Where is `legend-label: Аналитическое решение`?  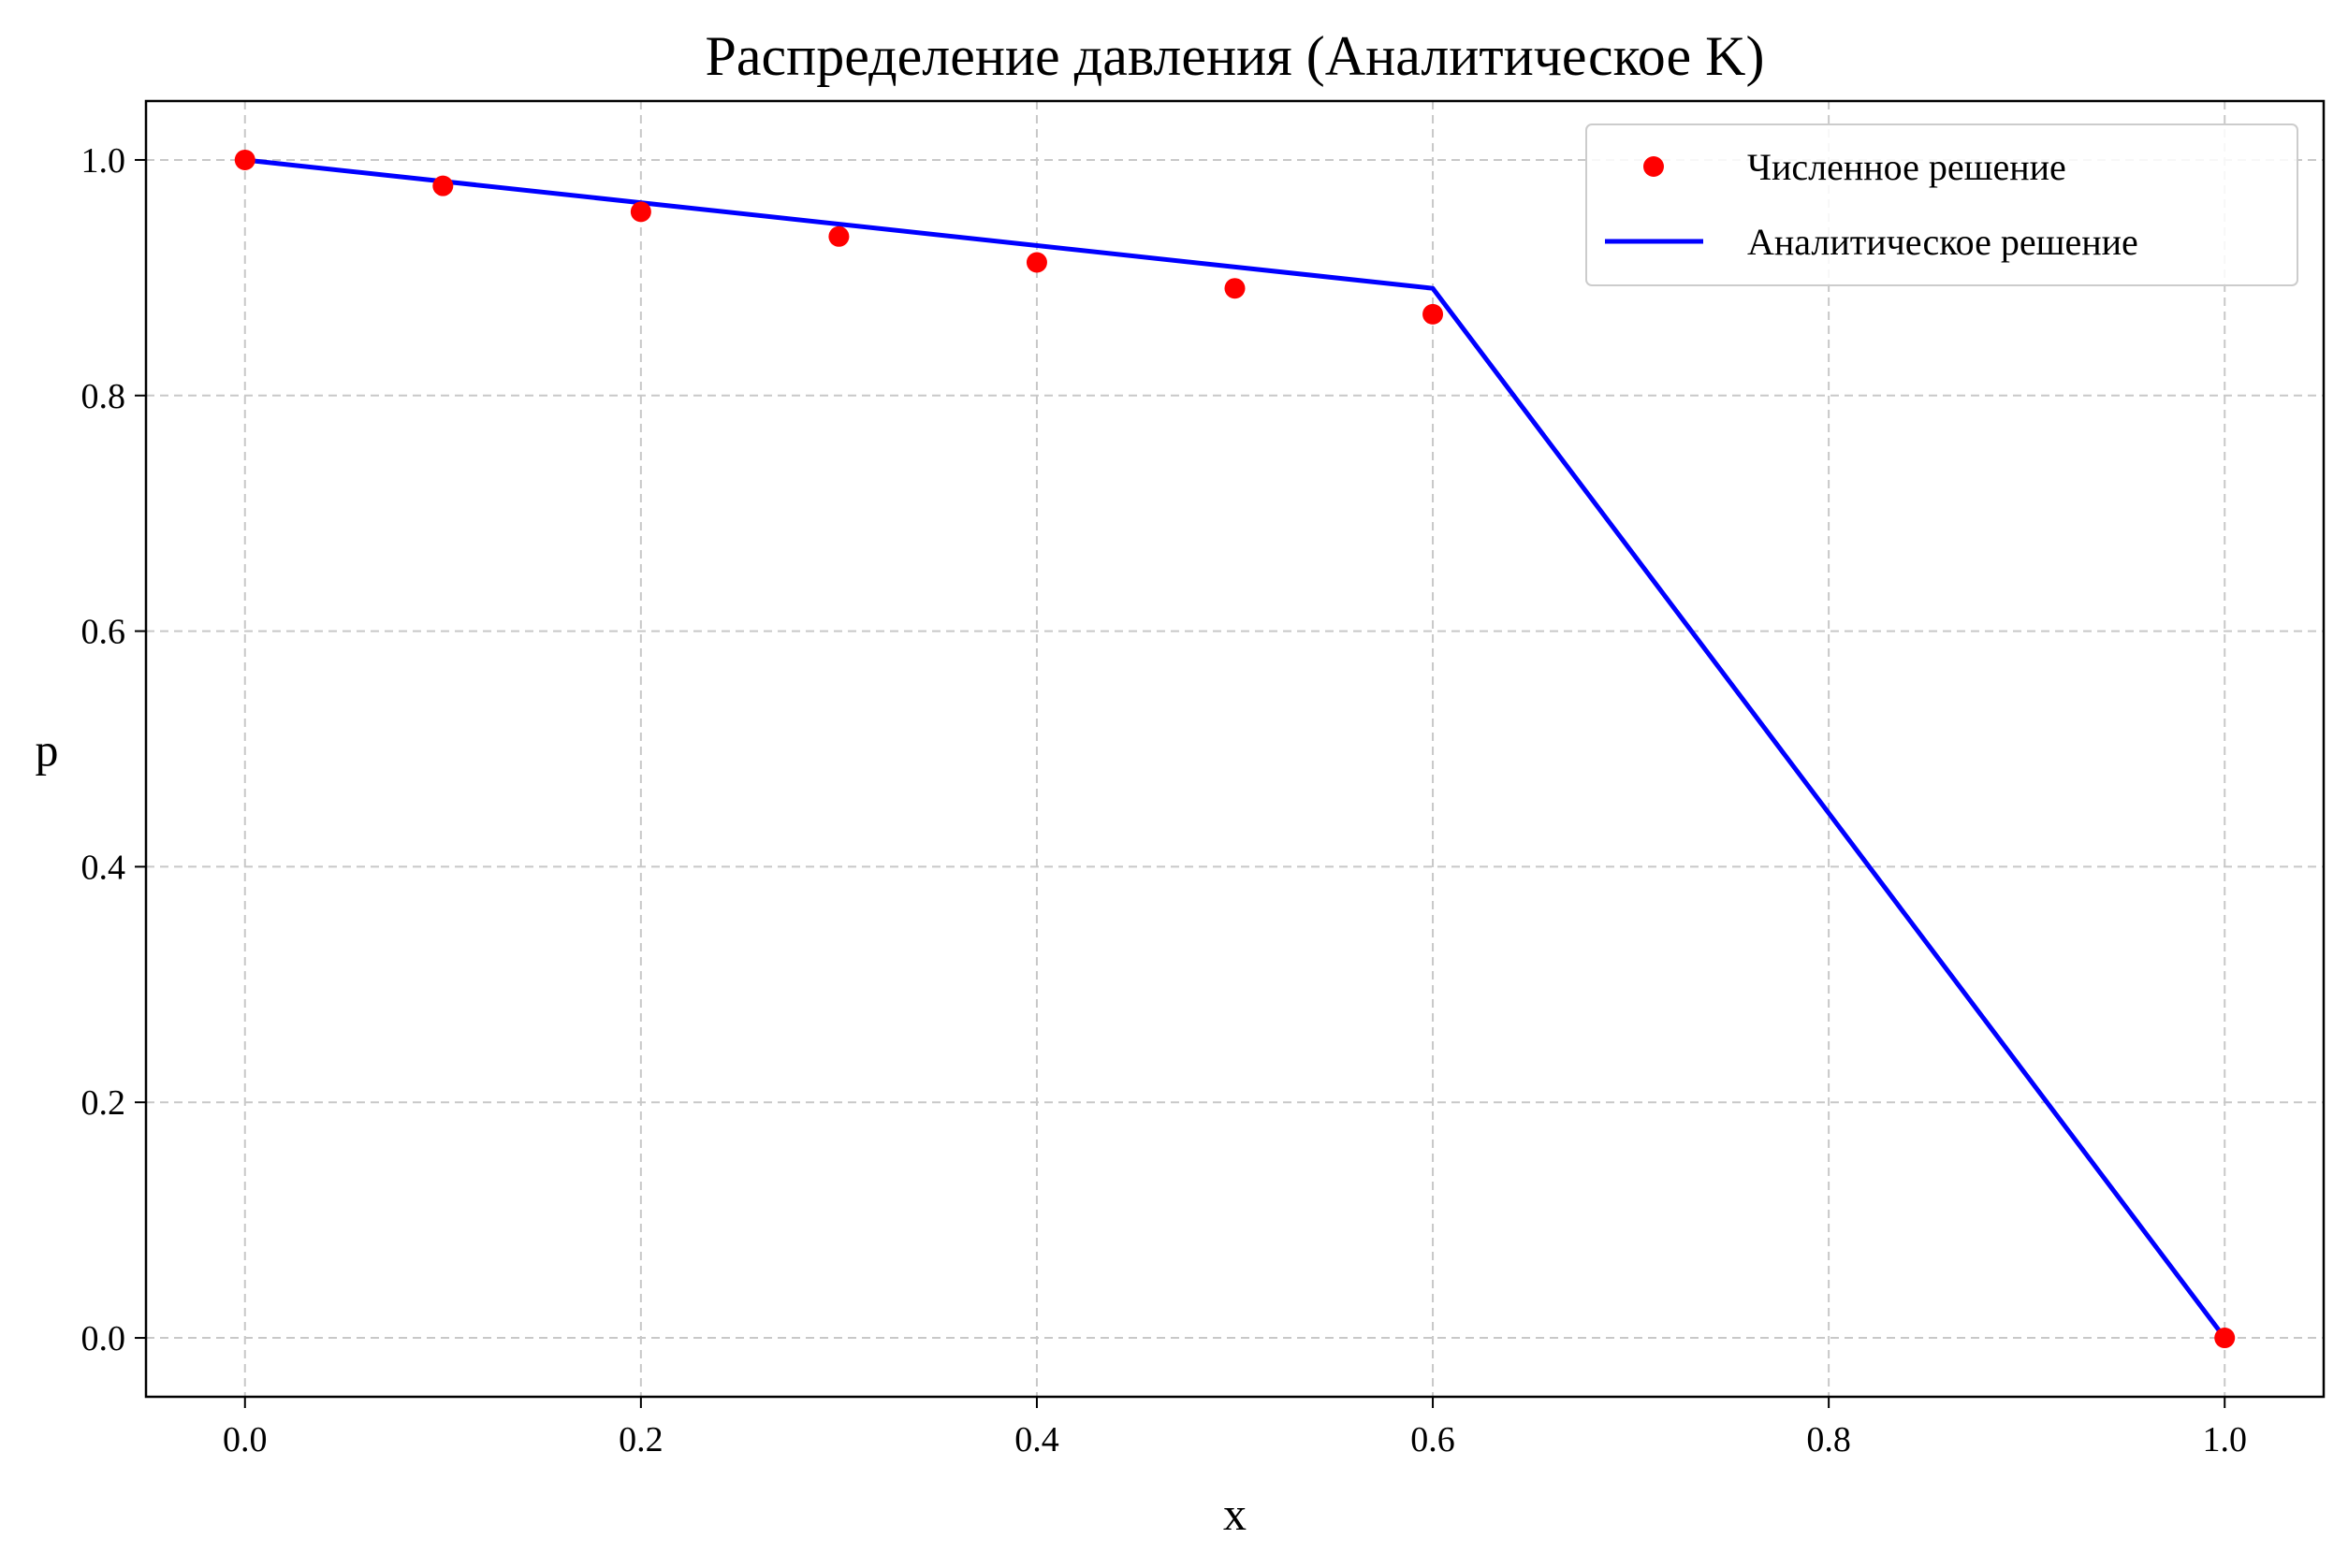
legend-label: Аналитическое решение is located at coordinates (1942, 242).